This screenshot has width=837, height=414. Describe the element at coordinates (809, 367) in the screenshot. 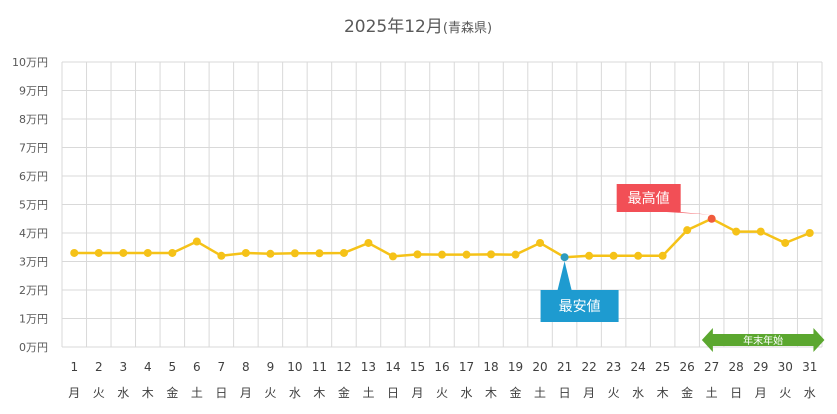

I see `x-tick-day: 31` at that location.